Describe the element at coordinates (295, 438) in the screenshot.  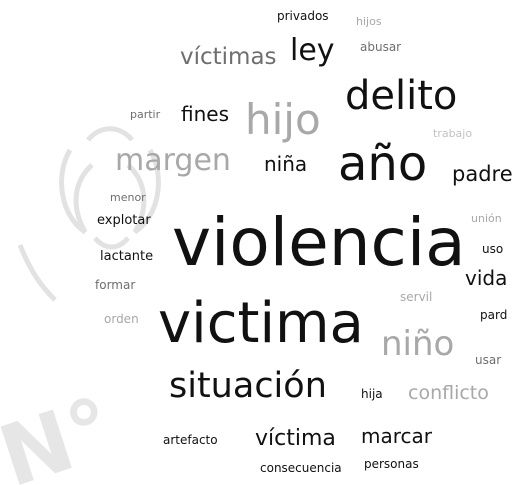
I see `cloud-word: víctima` at that location.